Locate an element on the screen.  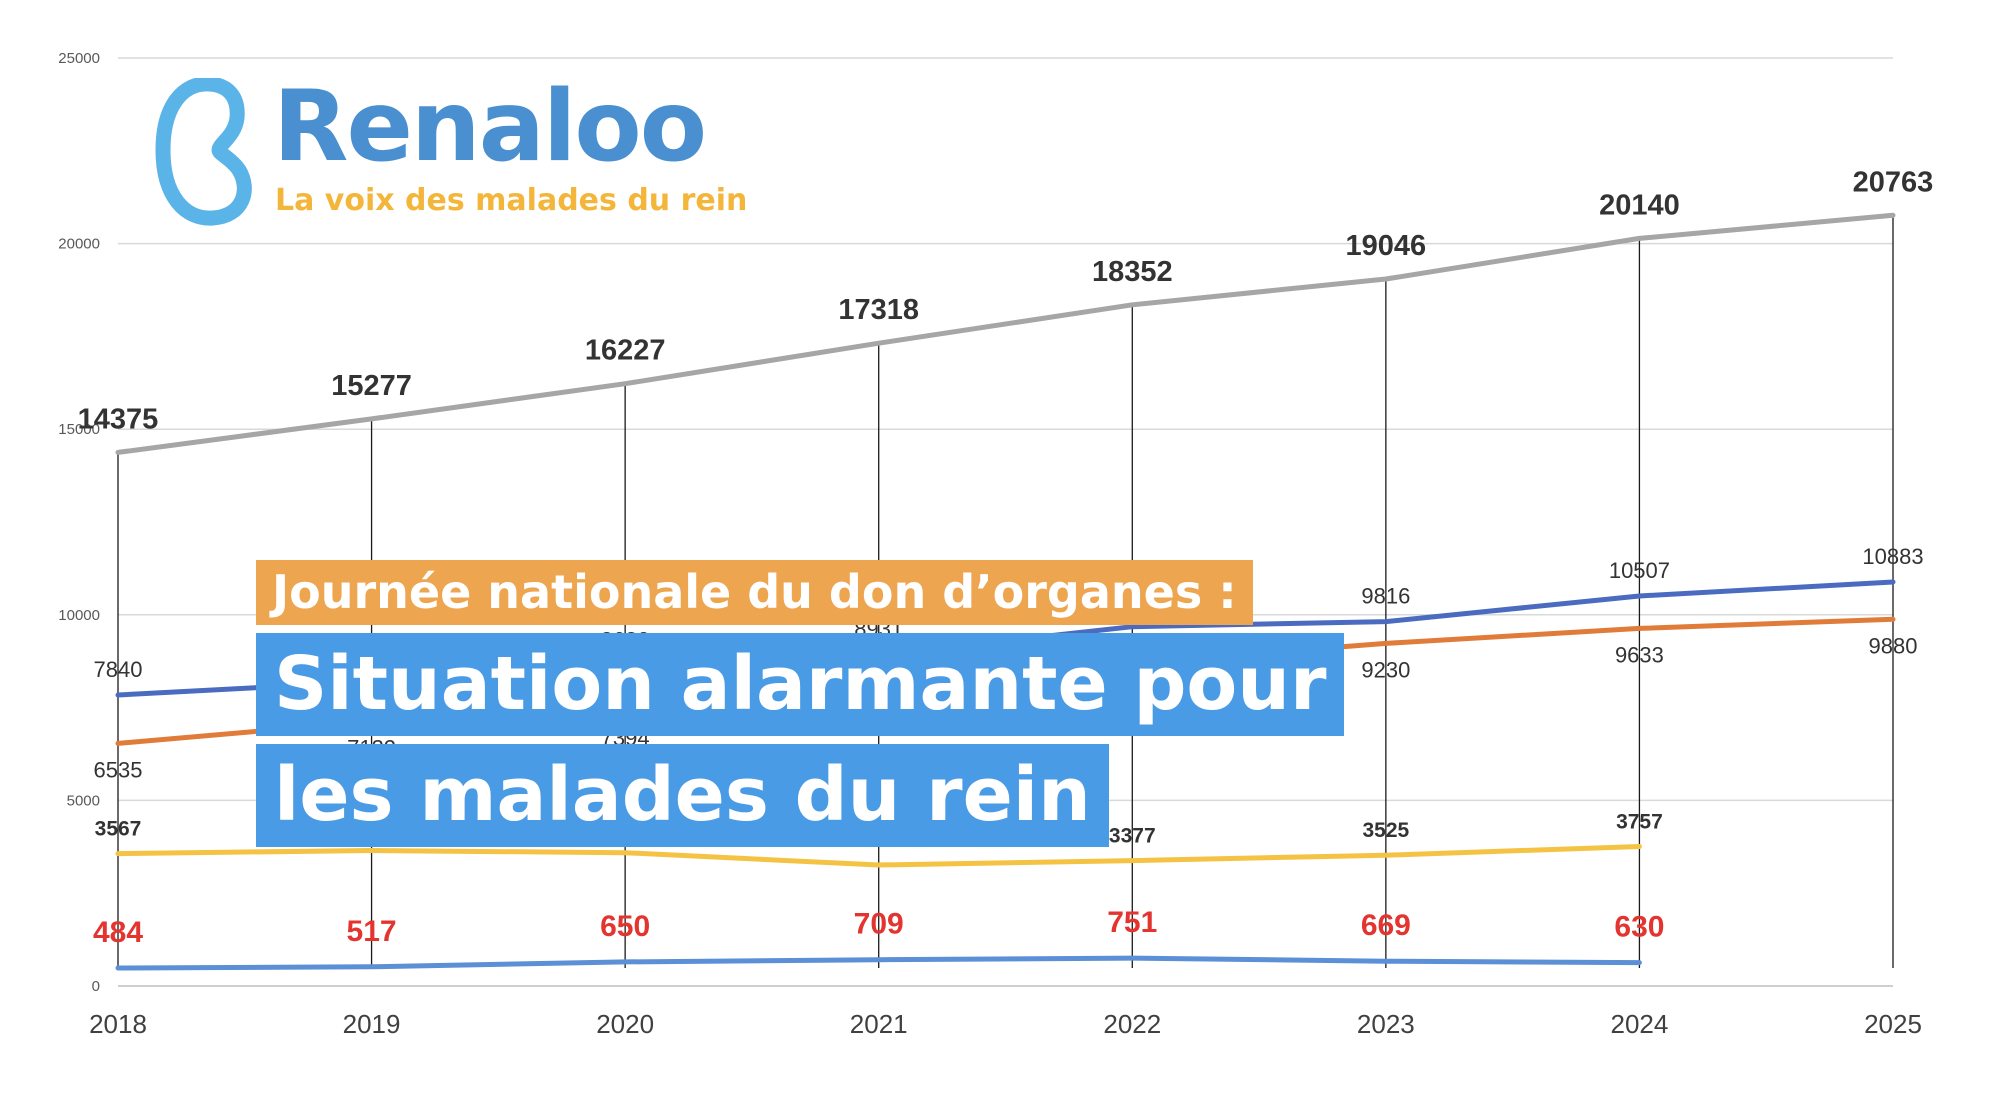
logo-tagline: La voix des malades du rein is located at coordinates (511, 200).